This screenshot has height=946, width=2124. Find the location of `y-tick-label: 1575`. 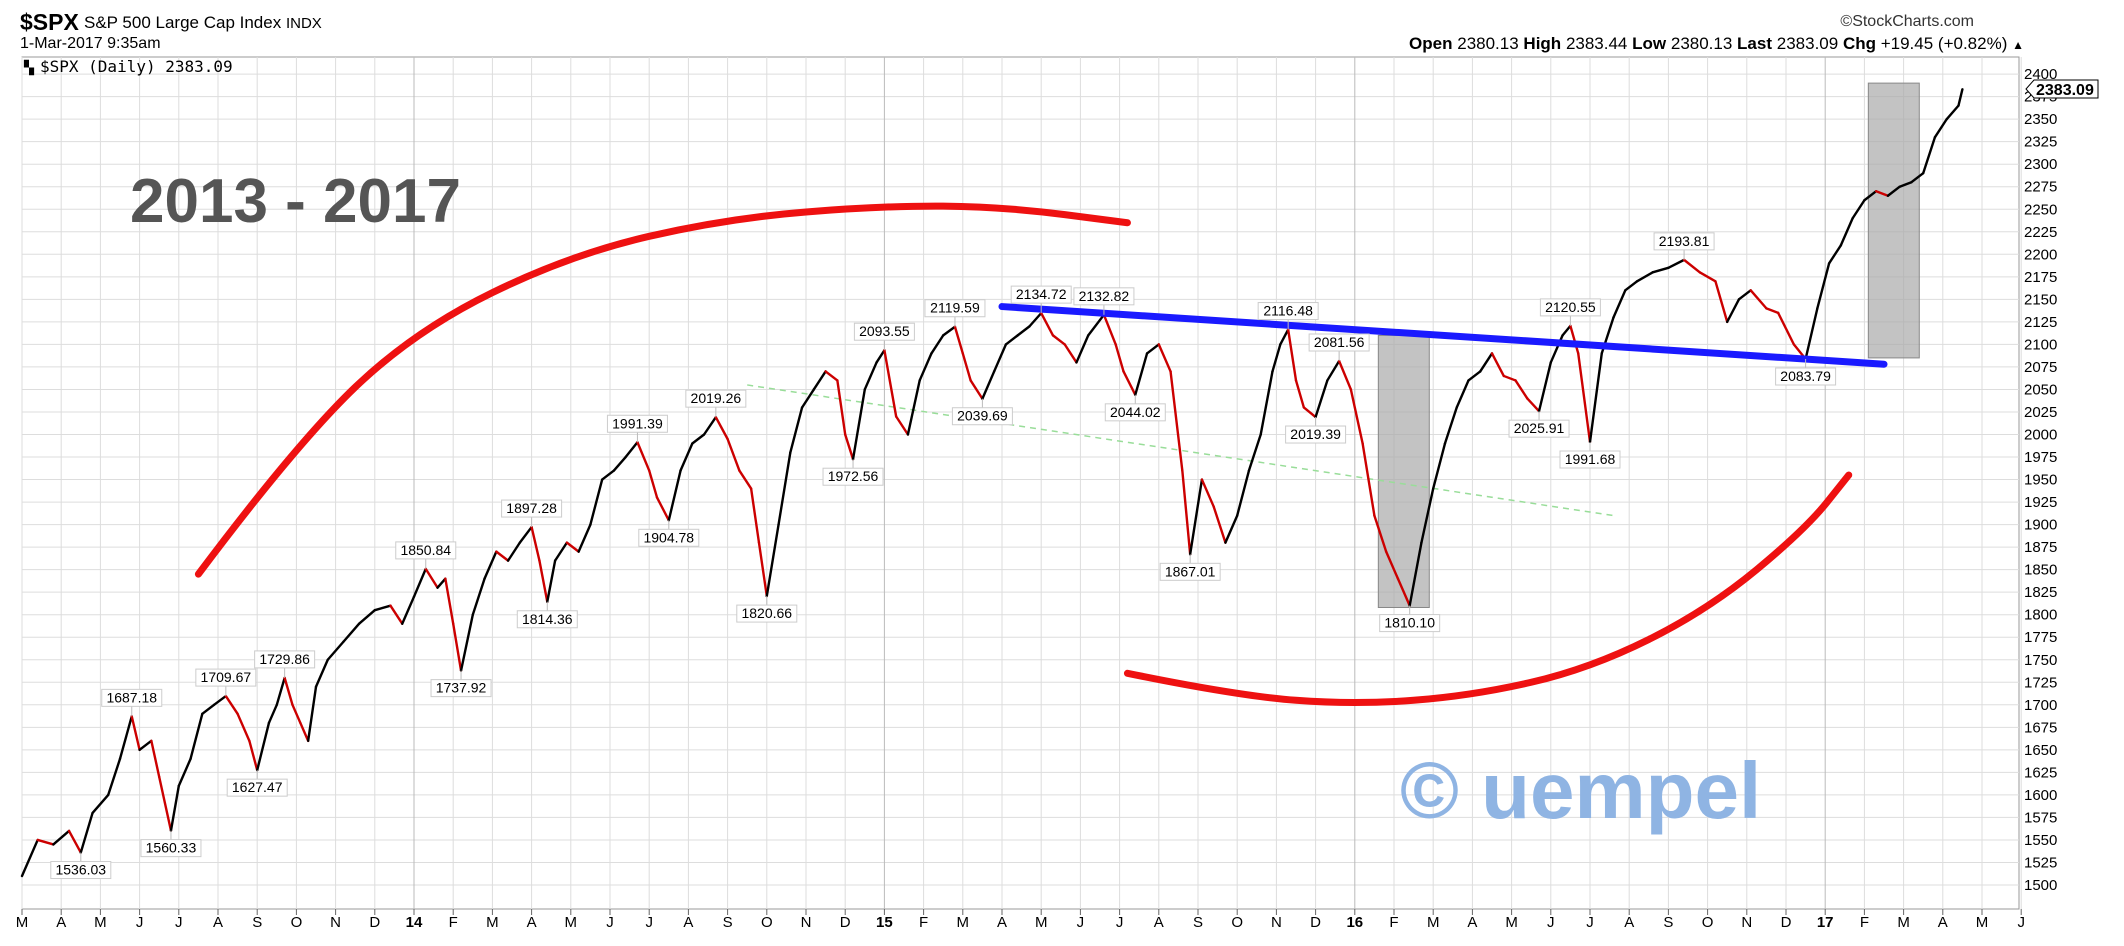

y-tick-label: 1575 is located at coordinates (2040, 817).